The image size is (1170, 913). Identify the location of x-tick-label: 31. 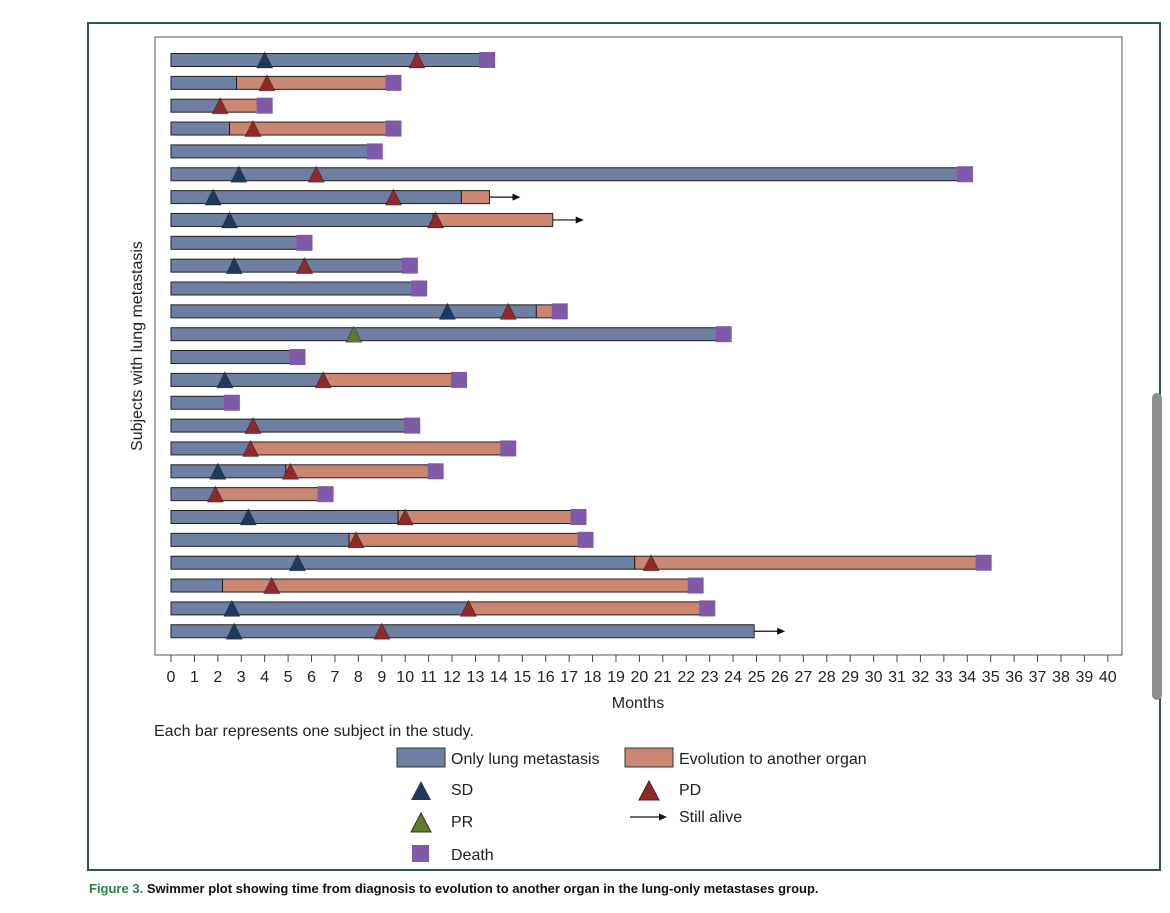
(897, 677).